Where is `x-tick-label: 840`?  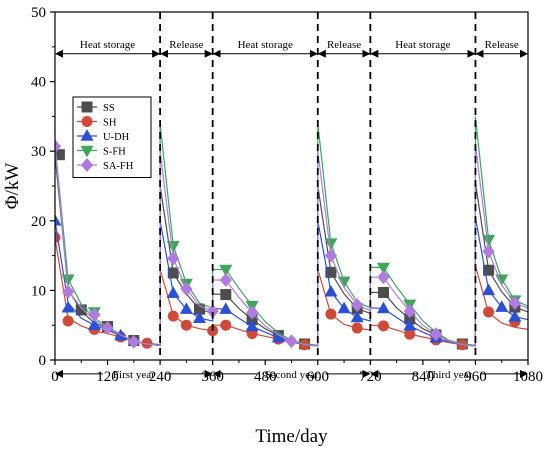
x-tick-label: 840 is located at coordinates (423, 377).